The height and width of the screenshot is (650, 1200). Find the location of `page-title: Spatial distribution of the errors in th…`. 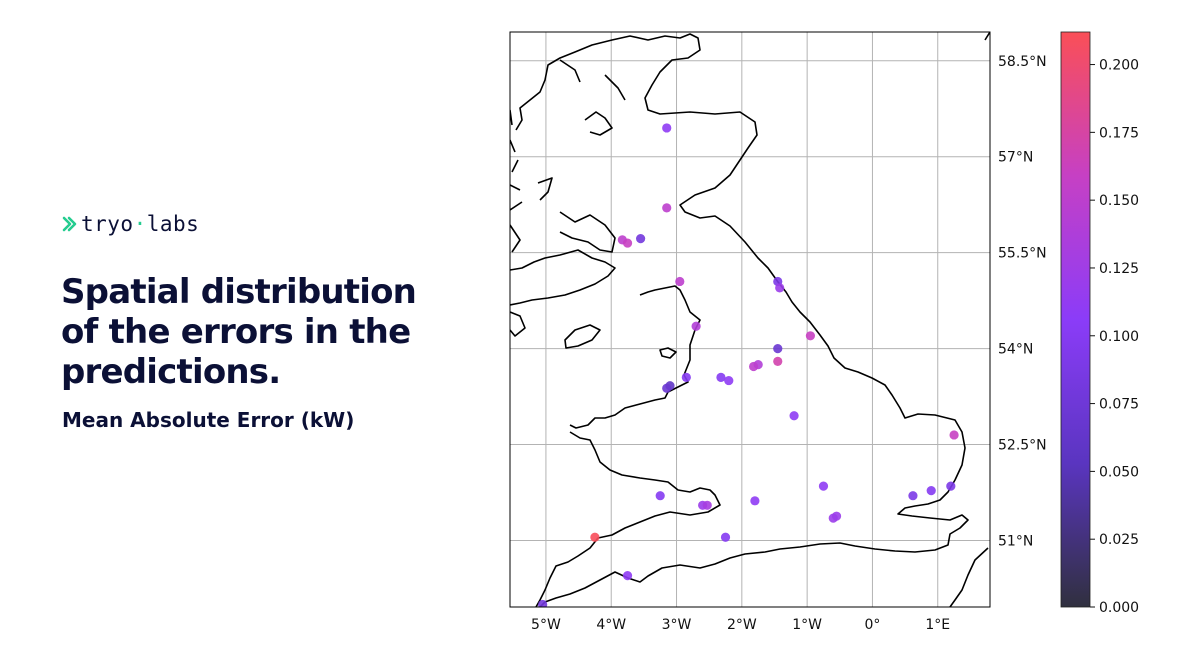

page-title: Spatial distribution of the errors in th… is located at coordinates (239, 332).